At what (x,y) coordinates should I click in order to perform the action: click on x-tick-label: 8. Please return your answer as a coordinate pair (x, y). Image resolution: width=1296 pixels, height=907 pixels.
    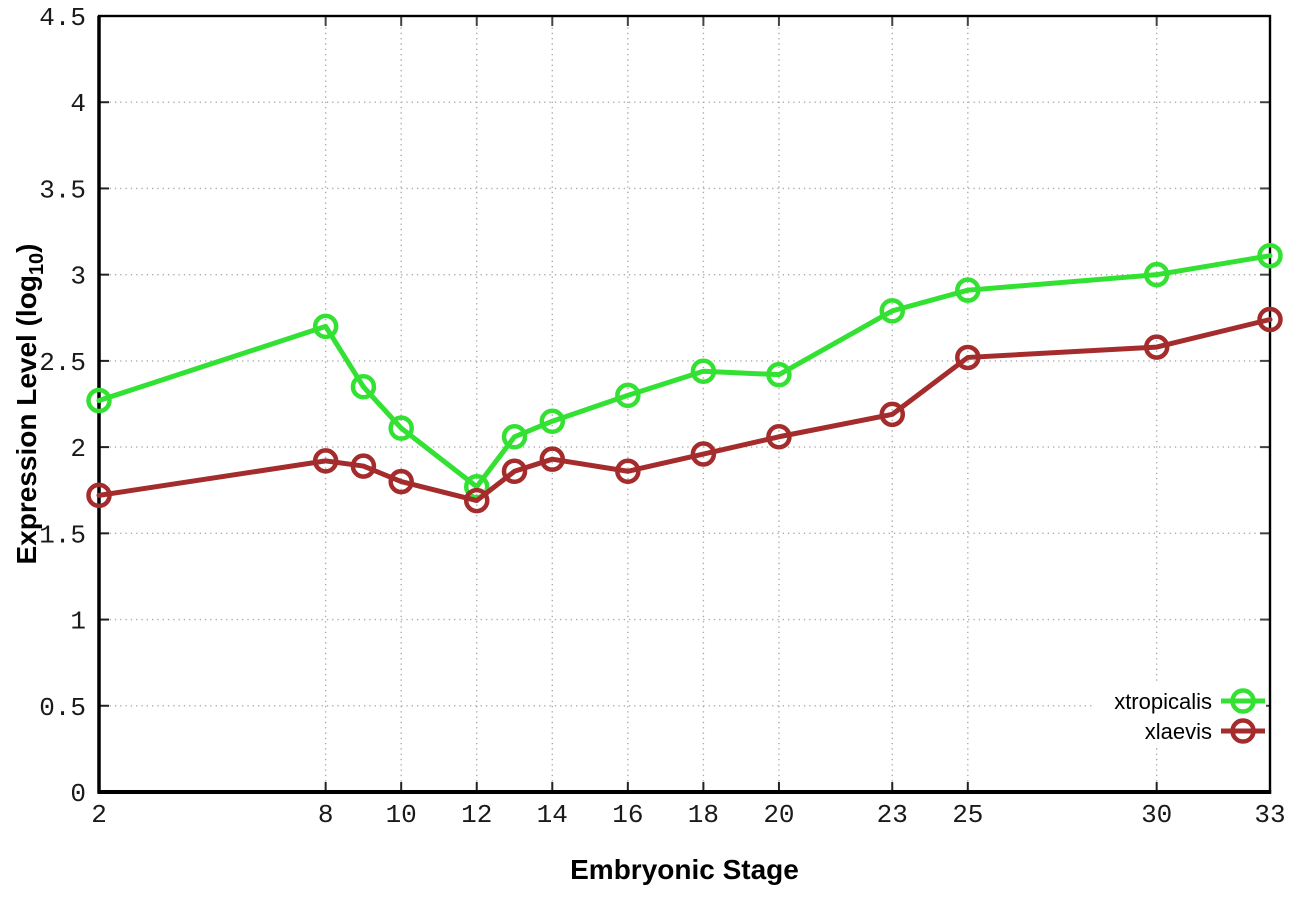
    Looking at the image, I should click on (326, 815).